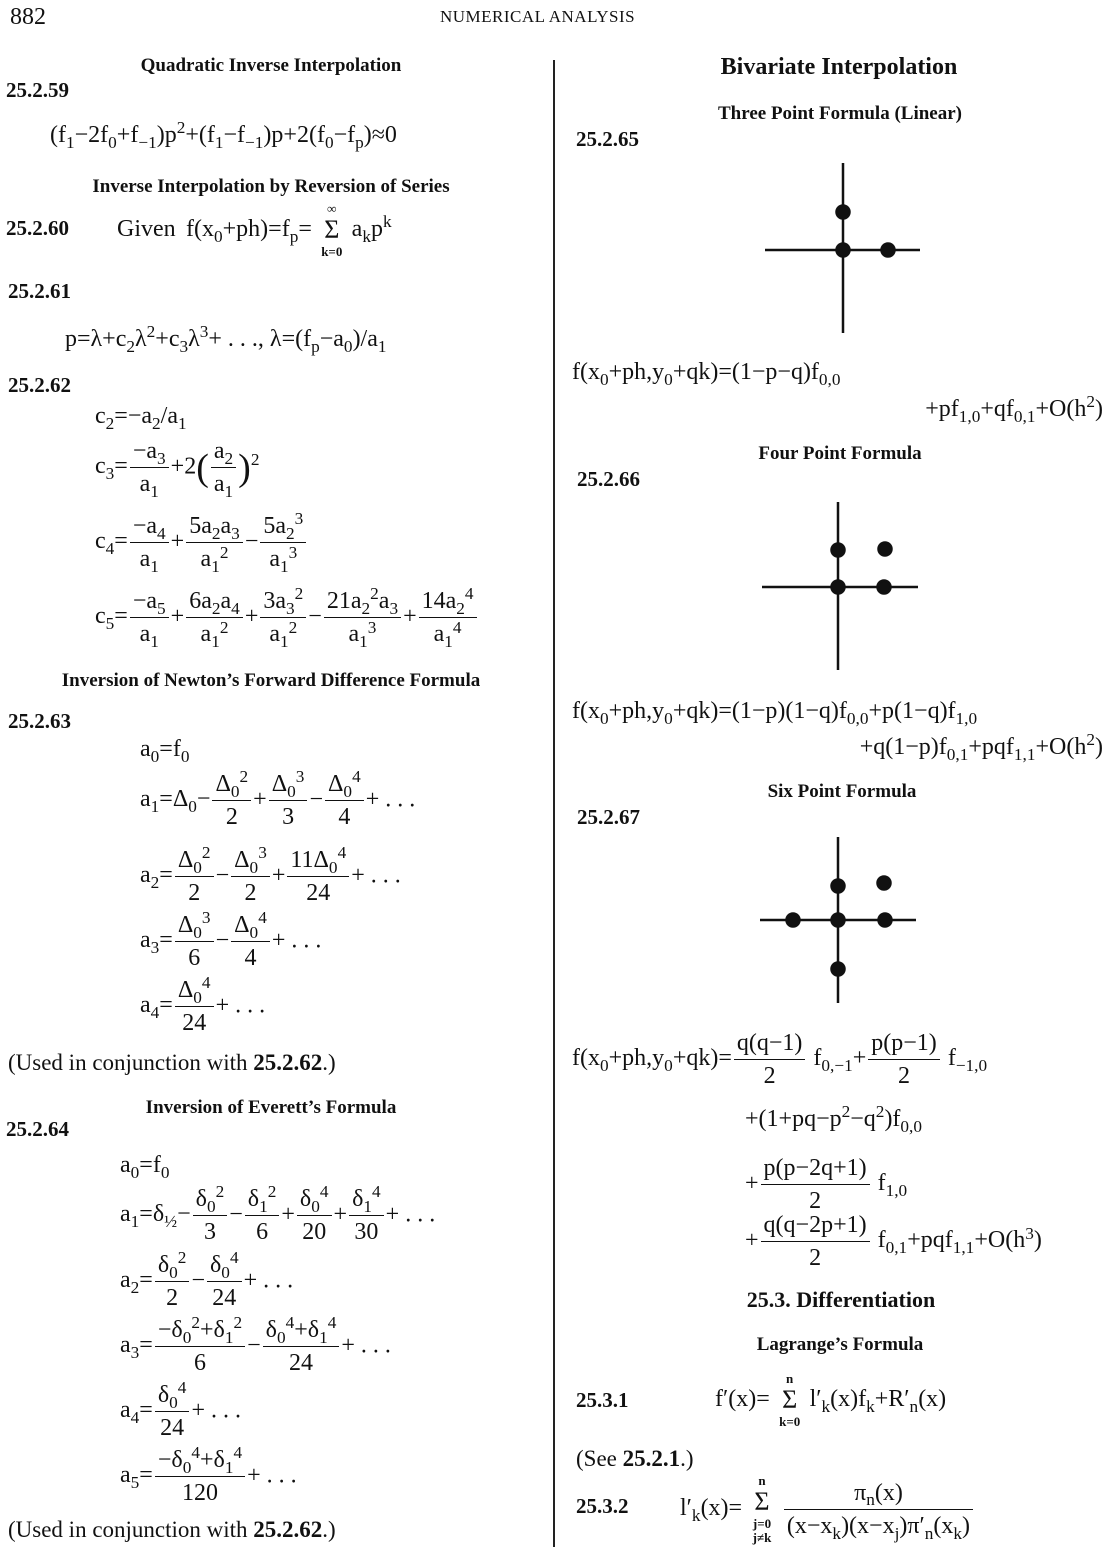 The height and width of the screenshot is (1547, 1105). I want to click on page-number: 882, so click(28, 17).